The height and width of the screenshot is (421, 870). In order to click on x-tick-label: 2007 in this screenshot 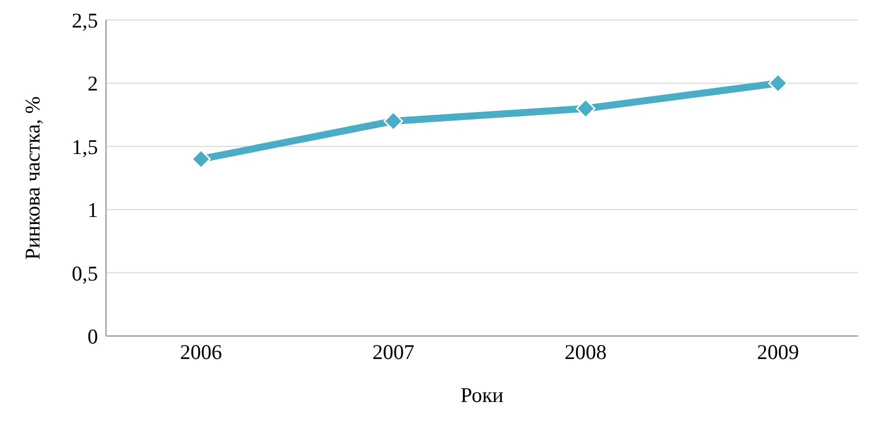, I will do `click(393, 352)`.